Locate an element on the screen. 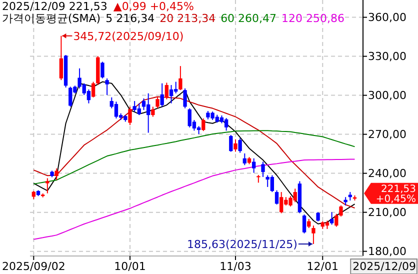 This screenshot has height=274, width=418. y-tick-label: 270,00 is located at coordinates (387, 134).